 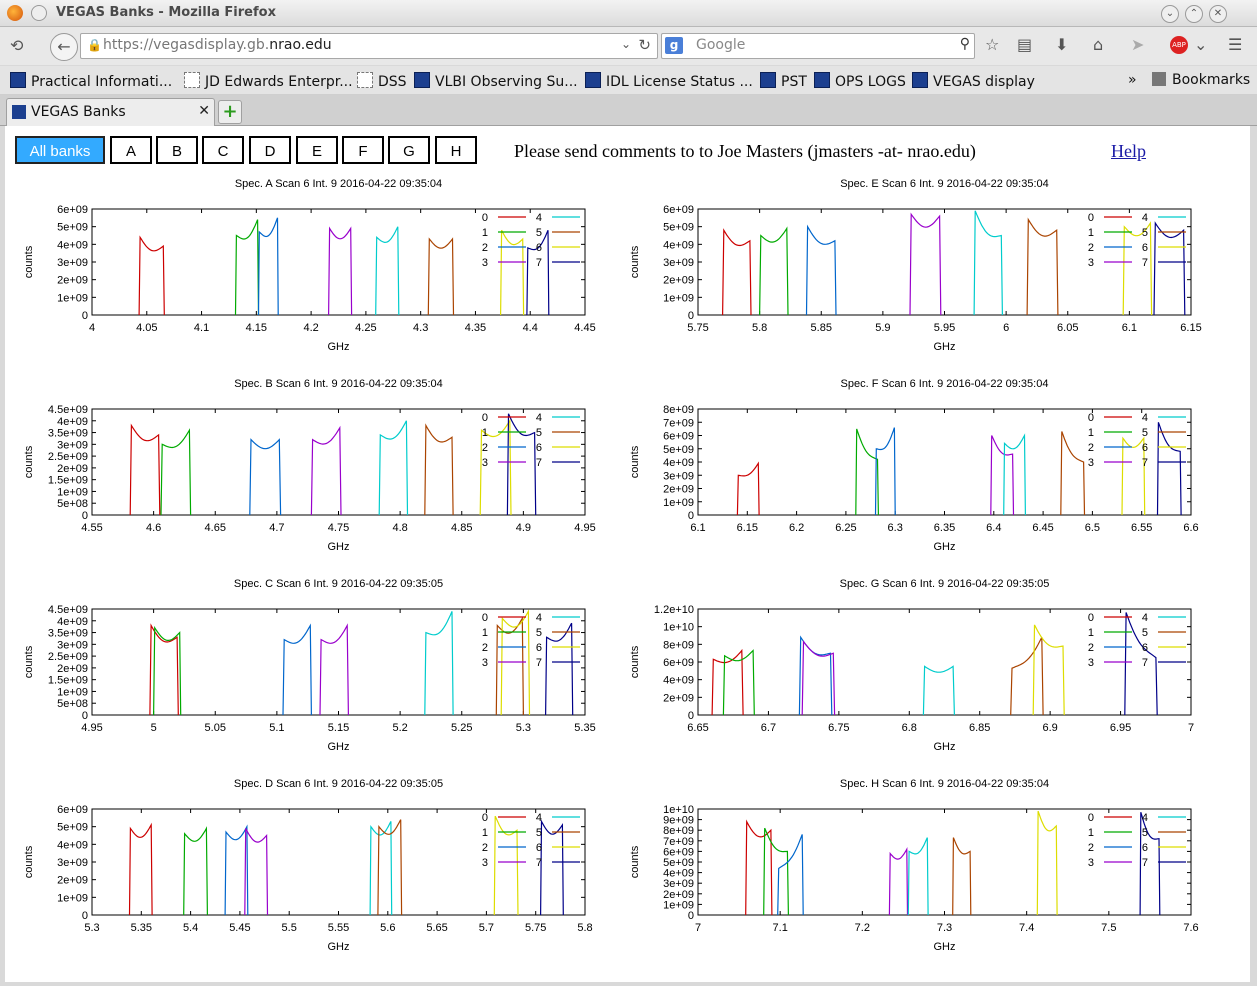 I want to click on bookmark-star-icon: ☆, so click(x=992, y=44).